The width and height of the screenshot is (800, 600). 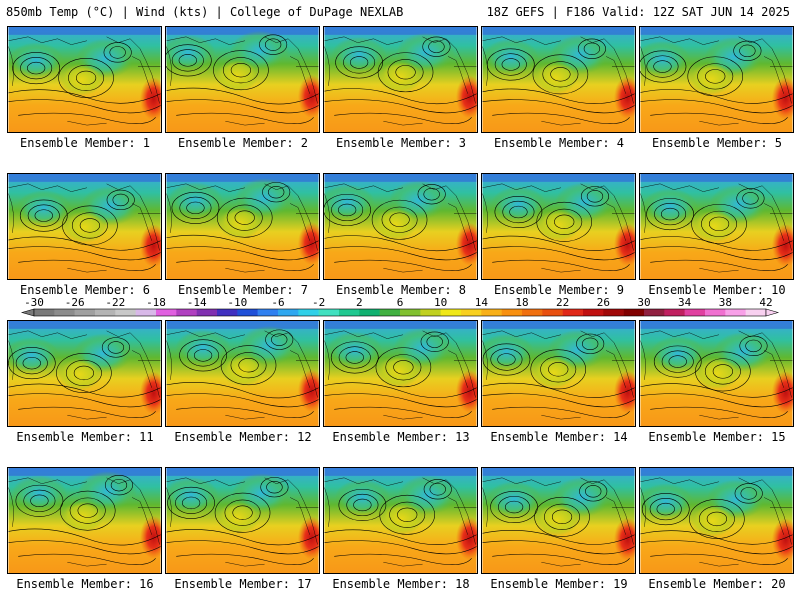 I want to click on ensemble-panel: Ensemble Member: 8, so click(x=400, y=235).